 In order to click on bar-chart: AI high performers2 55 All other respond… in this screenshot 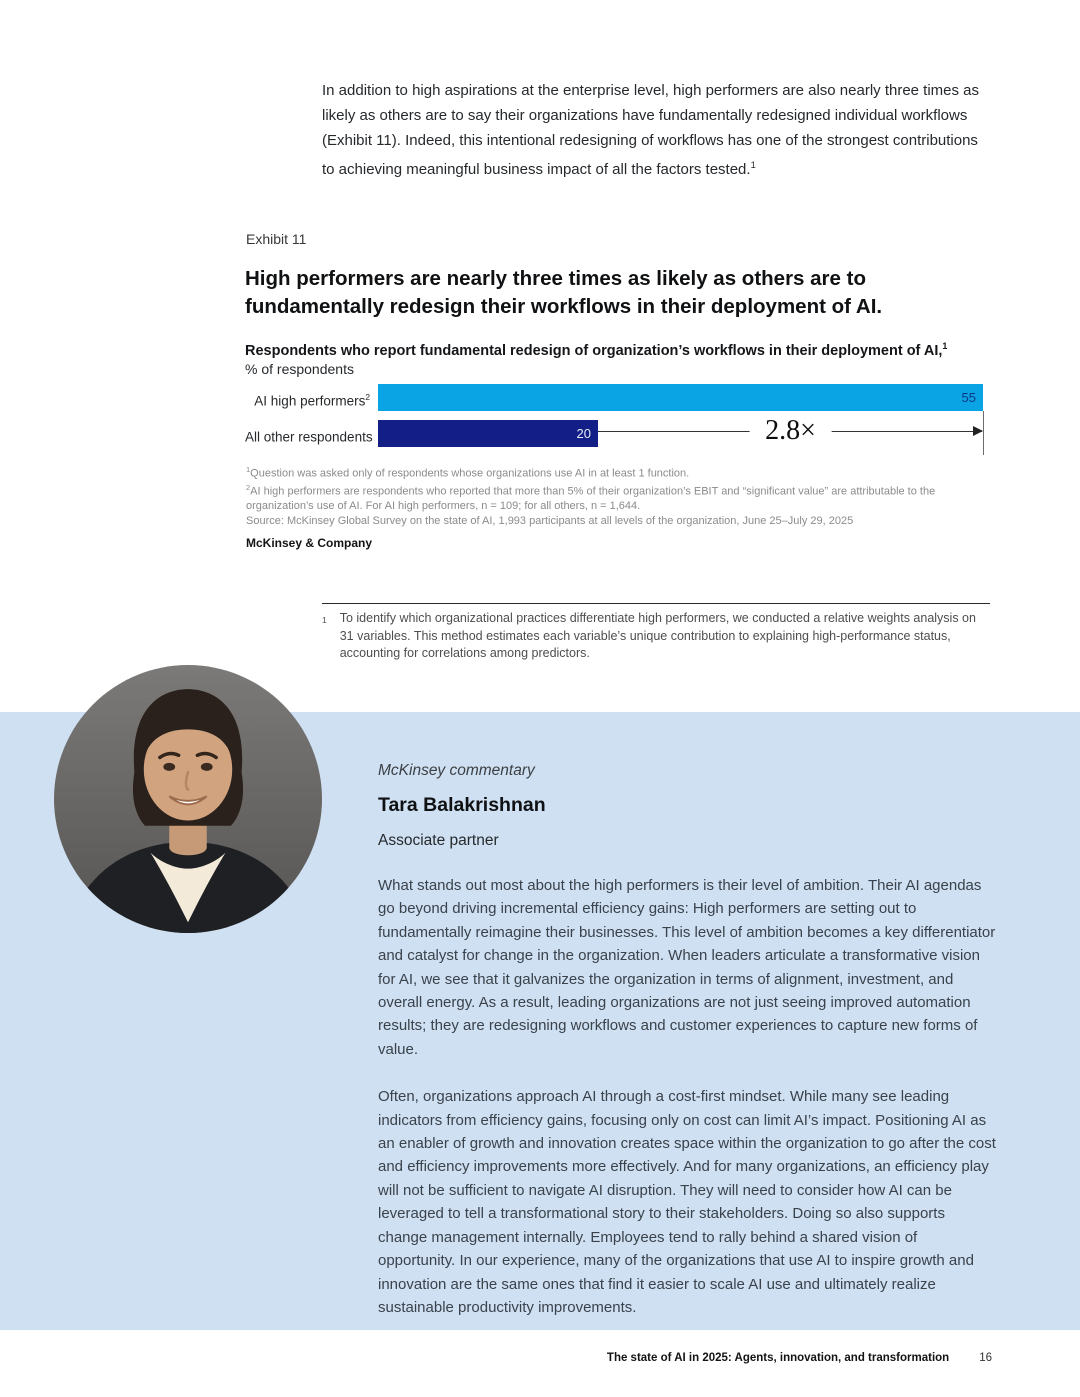, I will do `click(615, 421)`.